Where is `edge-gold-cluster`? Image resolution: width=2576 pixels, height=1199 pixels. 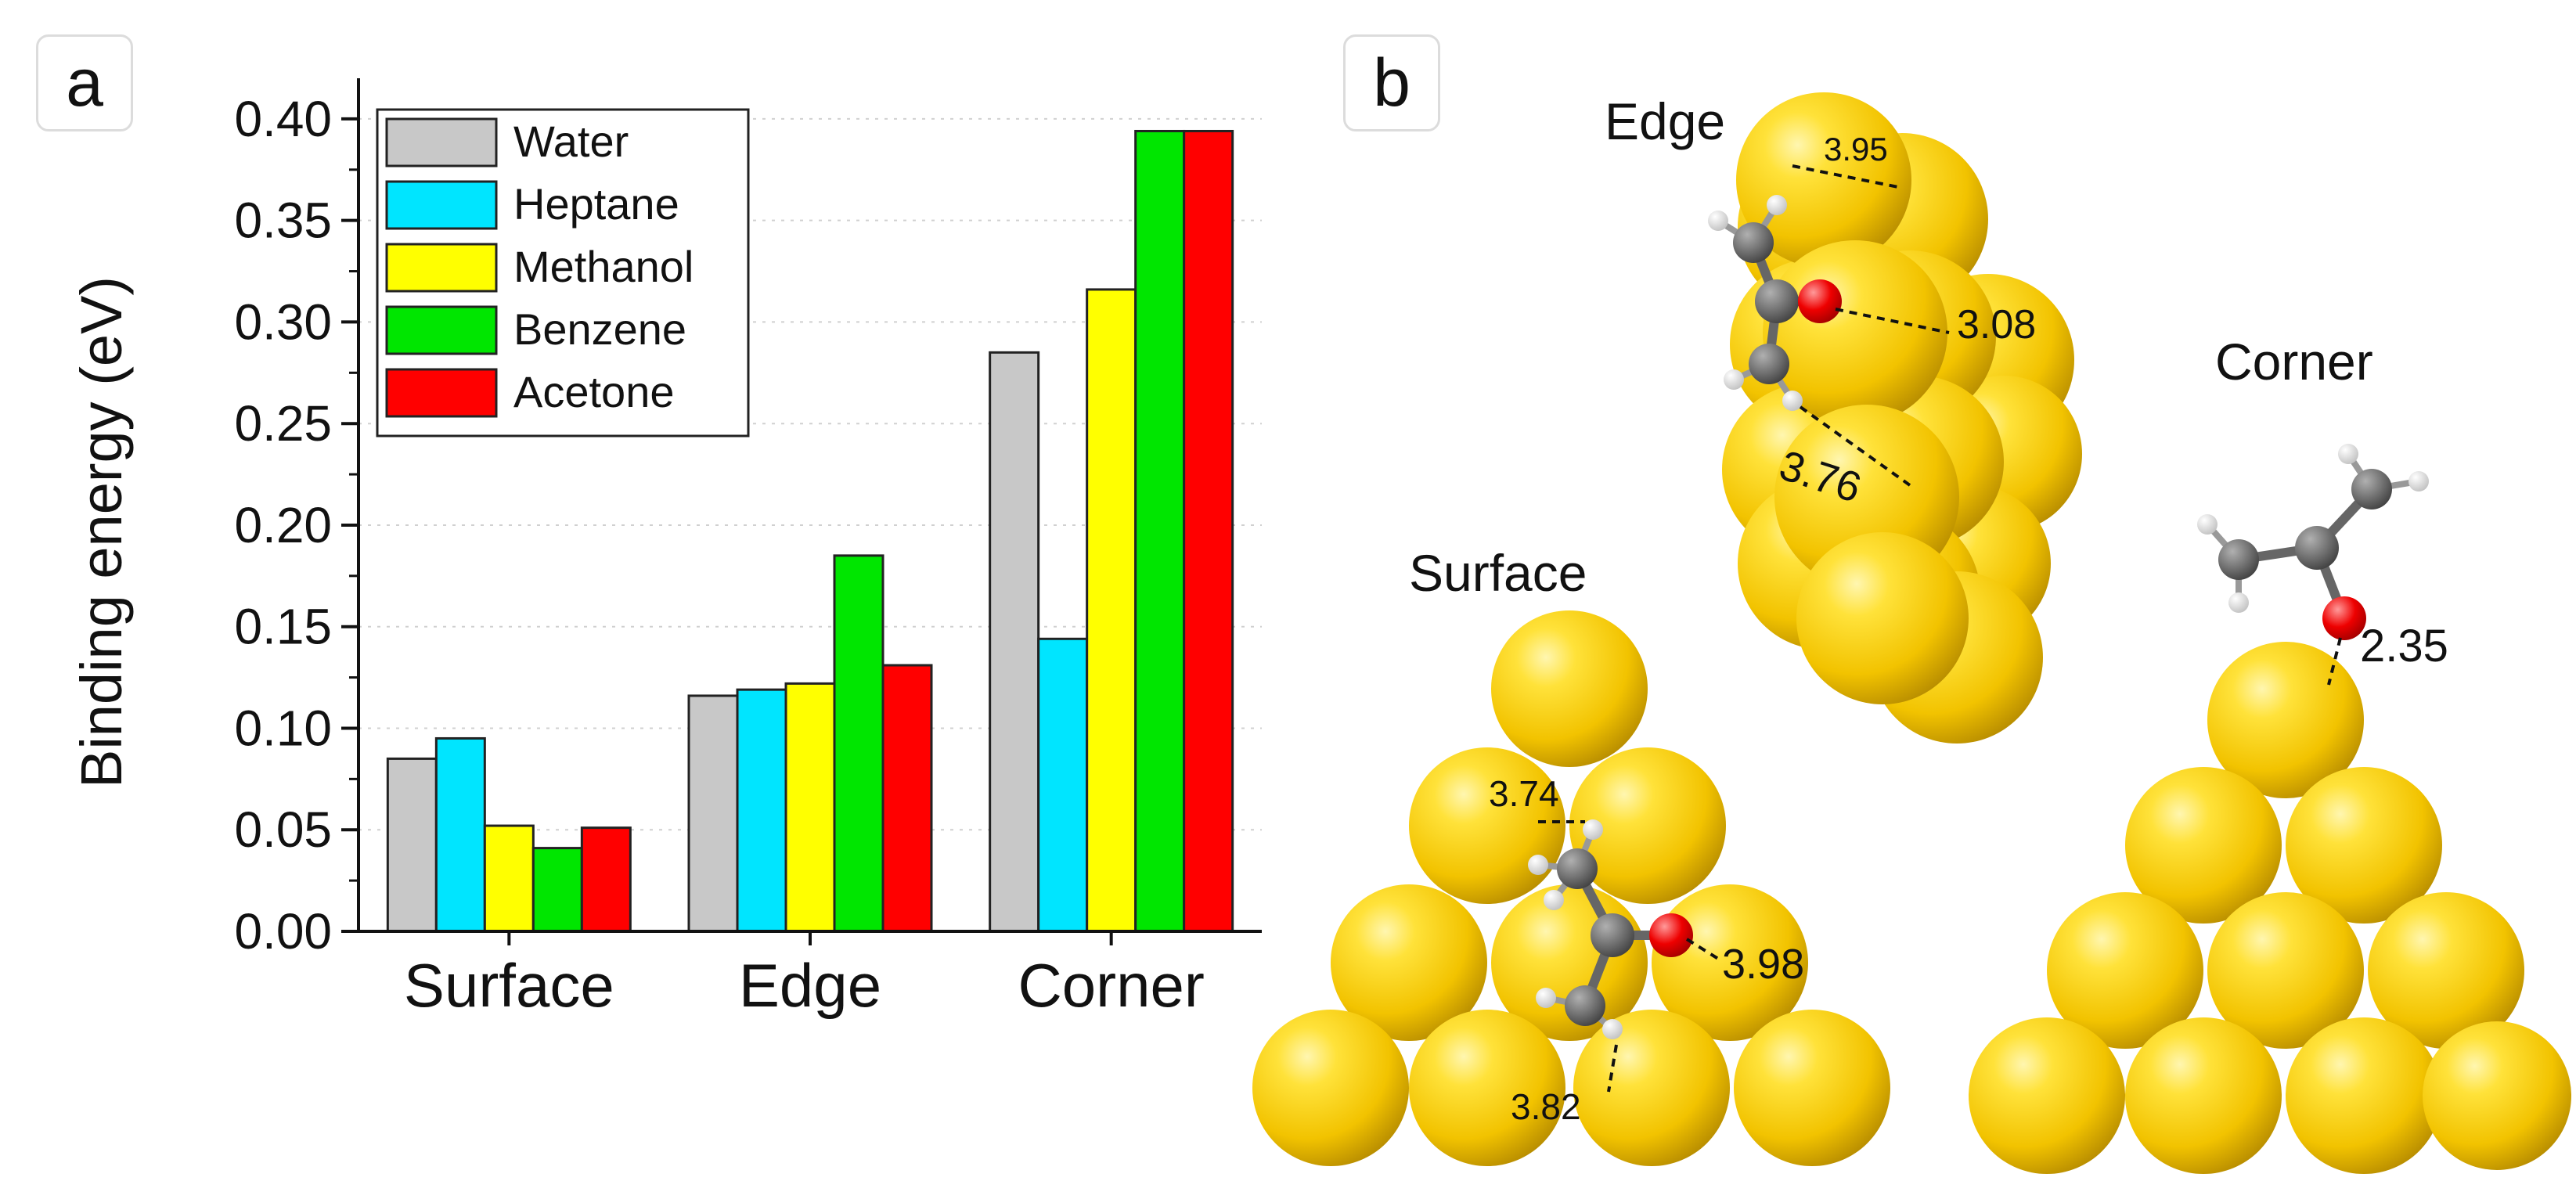 edge-gold-cluster is located at coordinates (1902, 418).